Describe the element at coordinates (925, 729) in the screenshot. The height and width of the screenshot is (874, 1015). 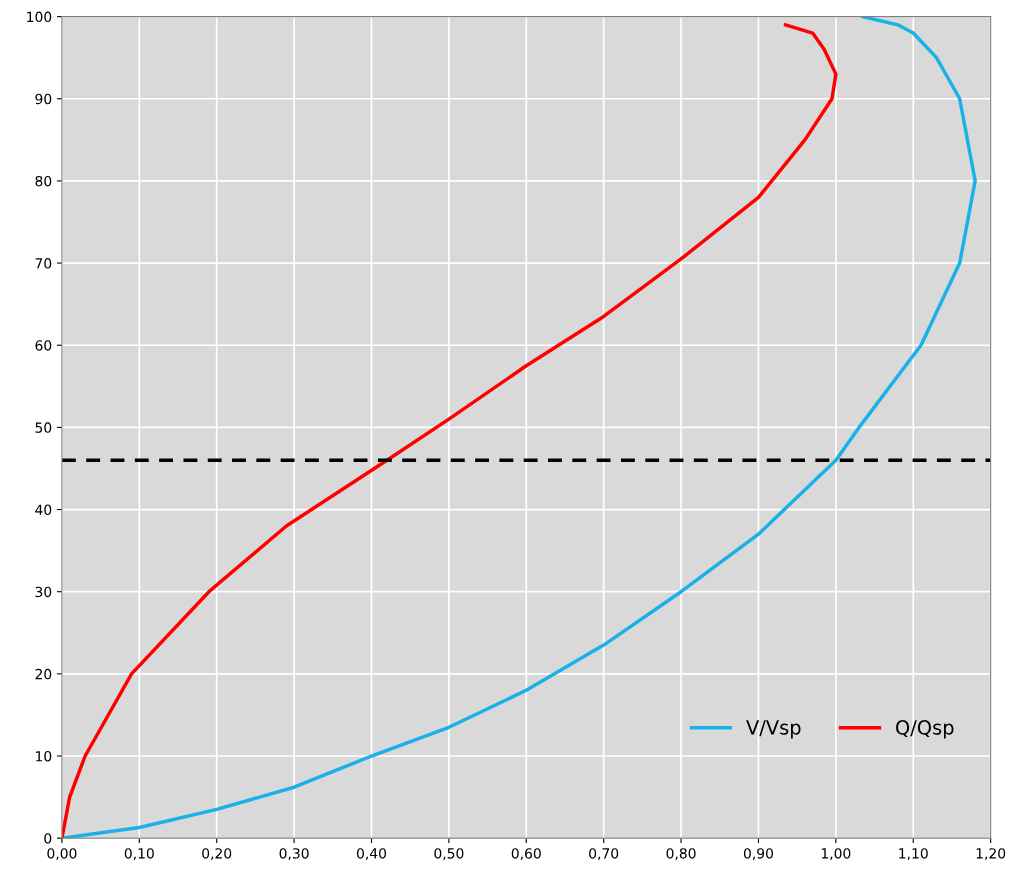
I see `legend-label: Q/Qsp` at that location.